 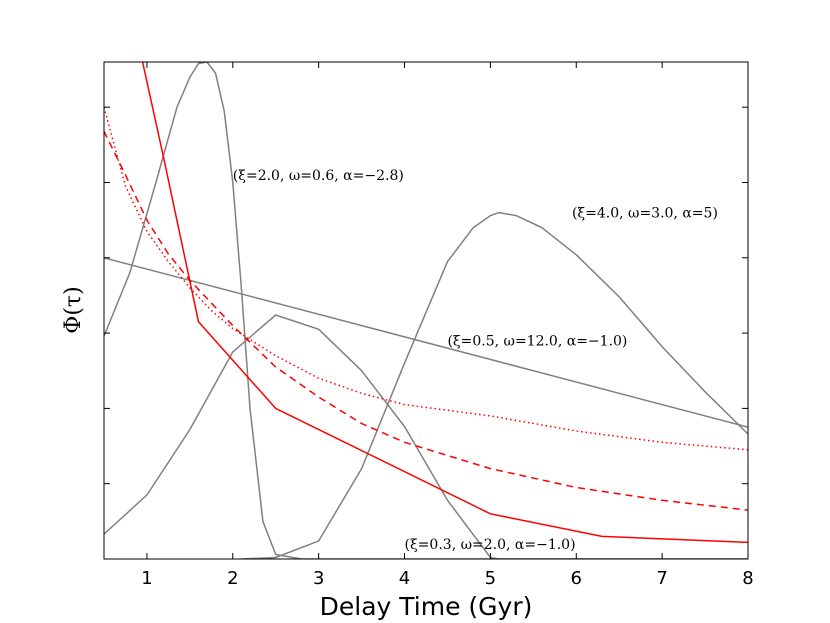 What do you see at coordinates (747, 578) in the screenshot?
I see `x-tick-label-8: 8` at bounding box center [747, 578].